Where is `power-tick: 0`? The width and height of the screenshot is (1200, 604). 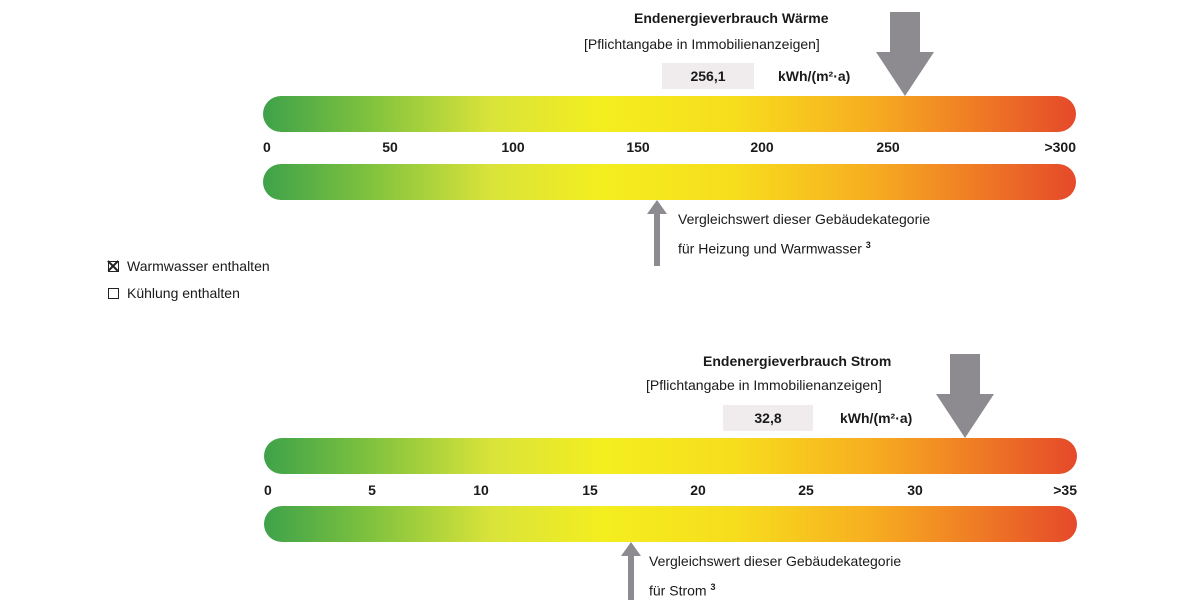 power-tick: 0 is located at coordinates (268, 490).